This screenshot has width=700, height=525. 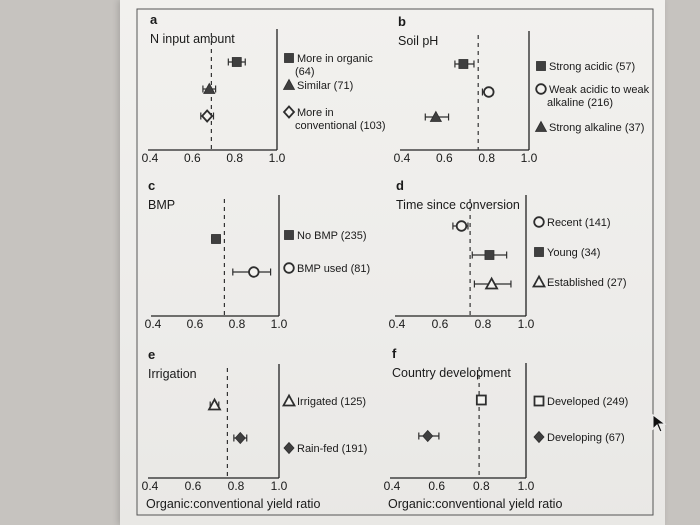 I want to click on legend-entry: BMP used (81), so click(x=333, y=269).